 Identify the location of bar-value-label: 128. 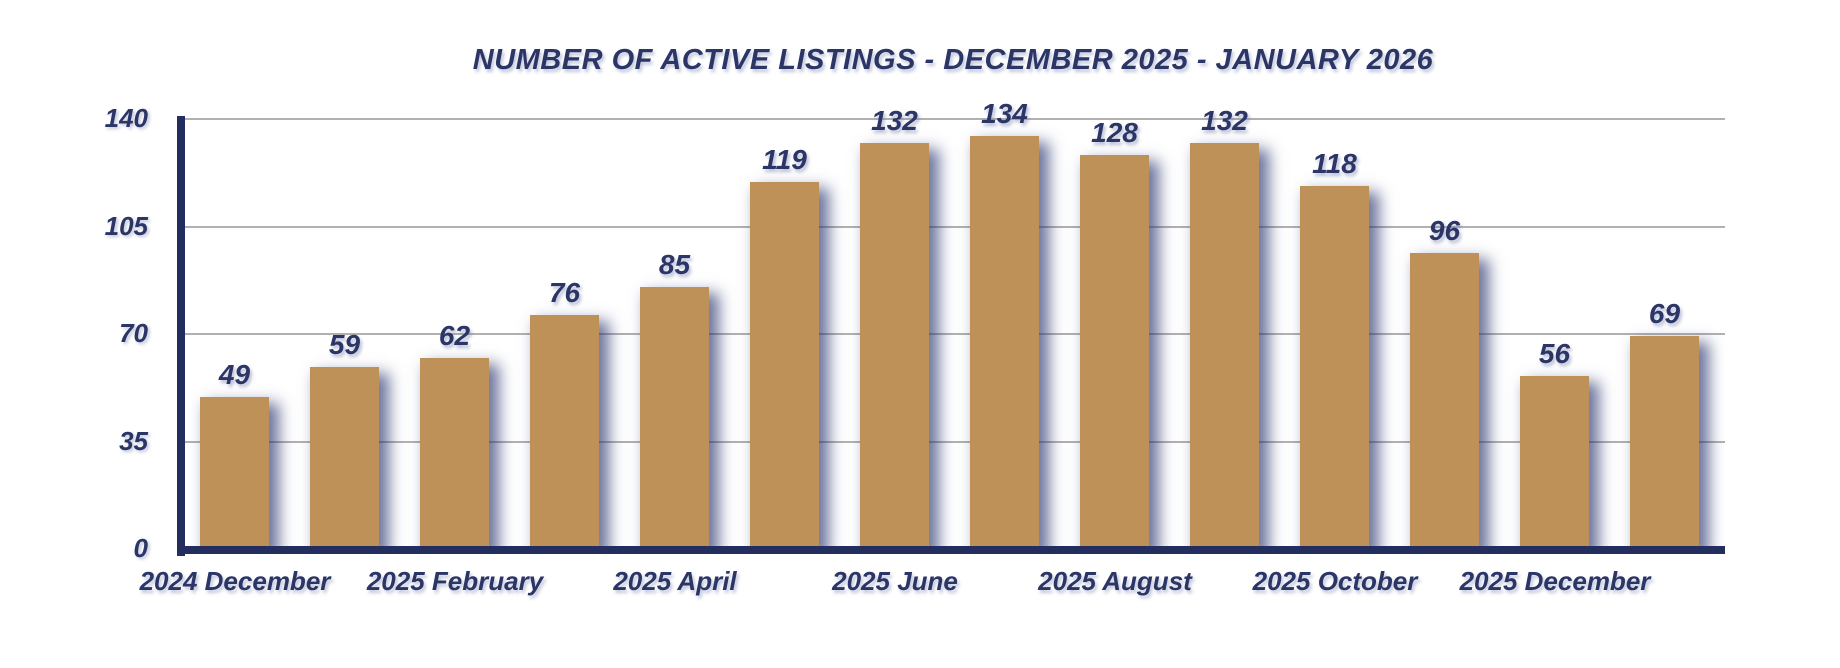
(1114, 132).